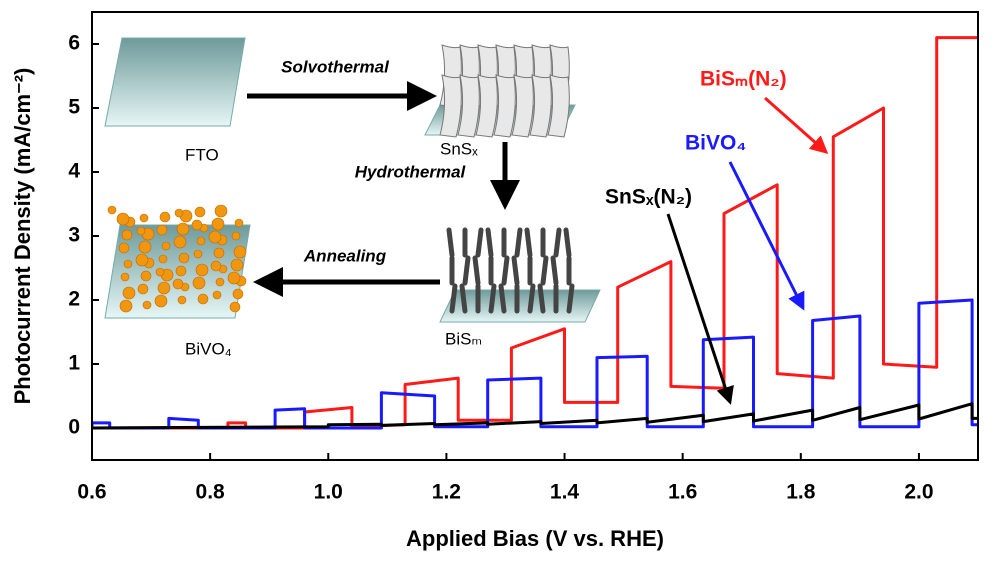 The width and height of the screenshot is (1000, 562). What do you see at coordinates (211, 492) in the screenshot?
I see `x-tick-label: 0.8` at bounding box center [211, 492].